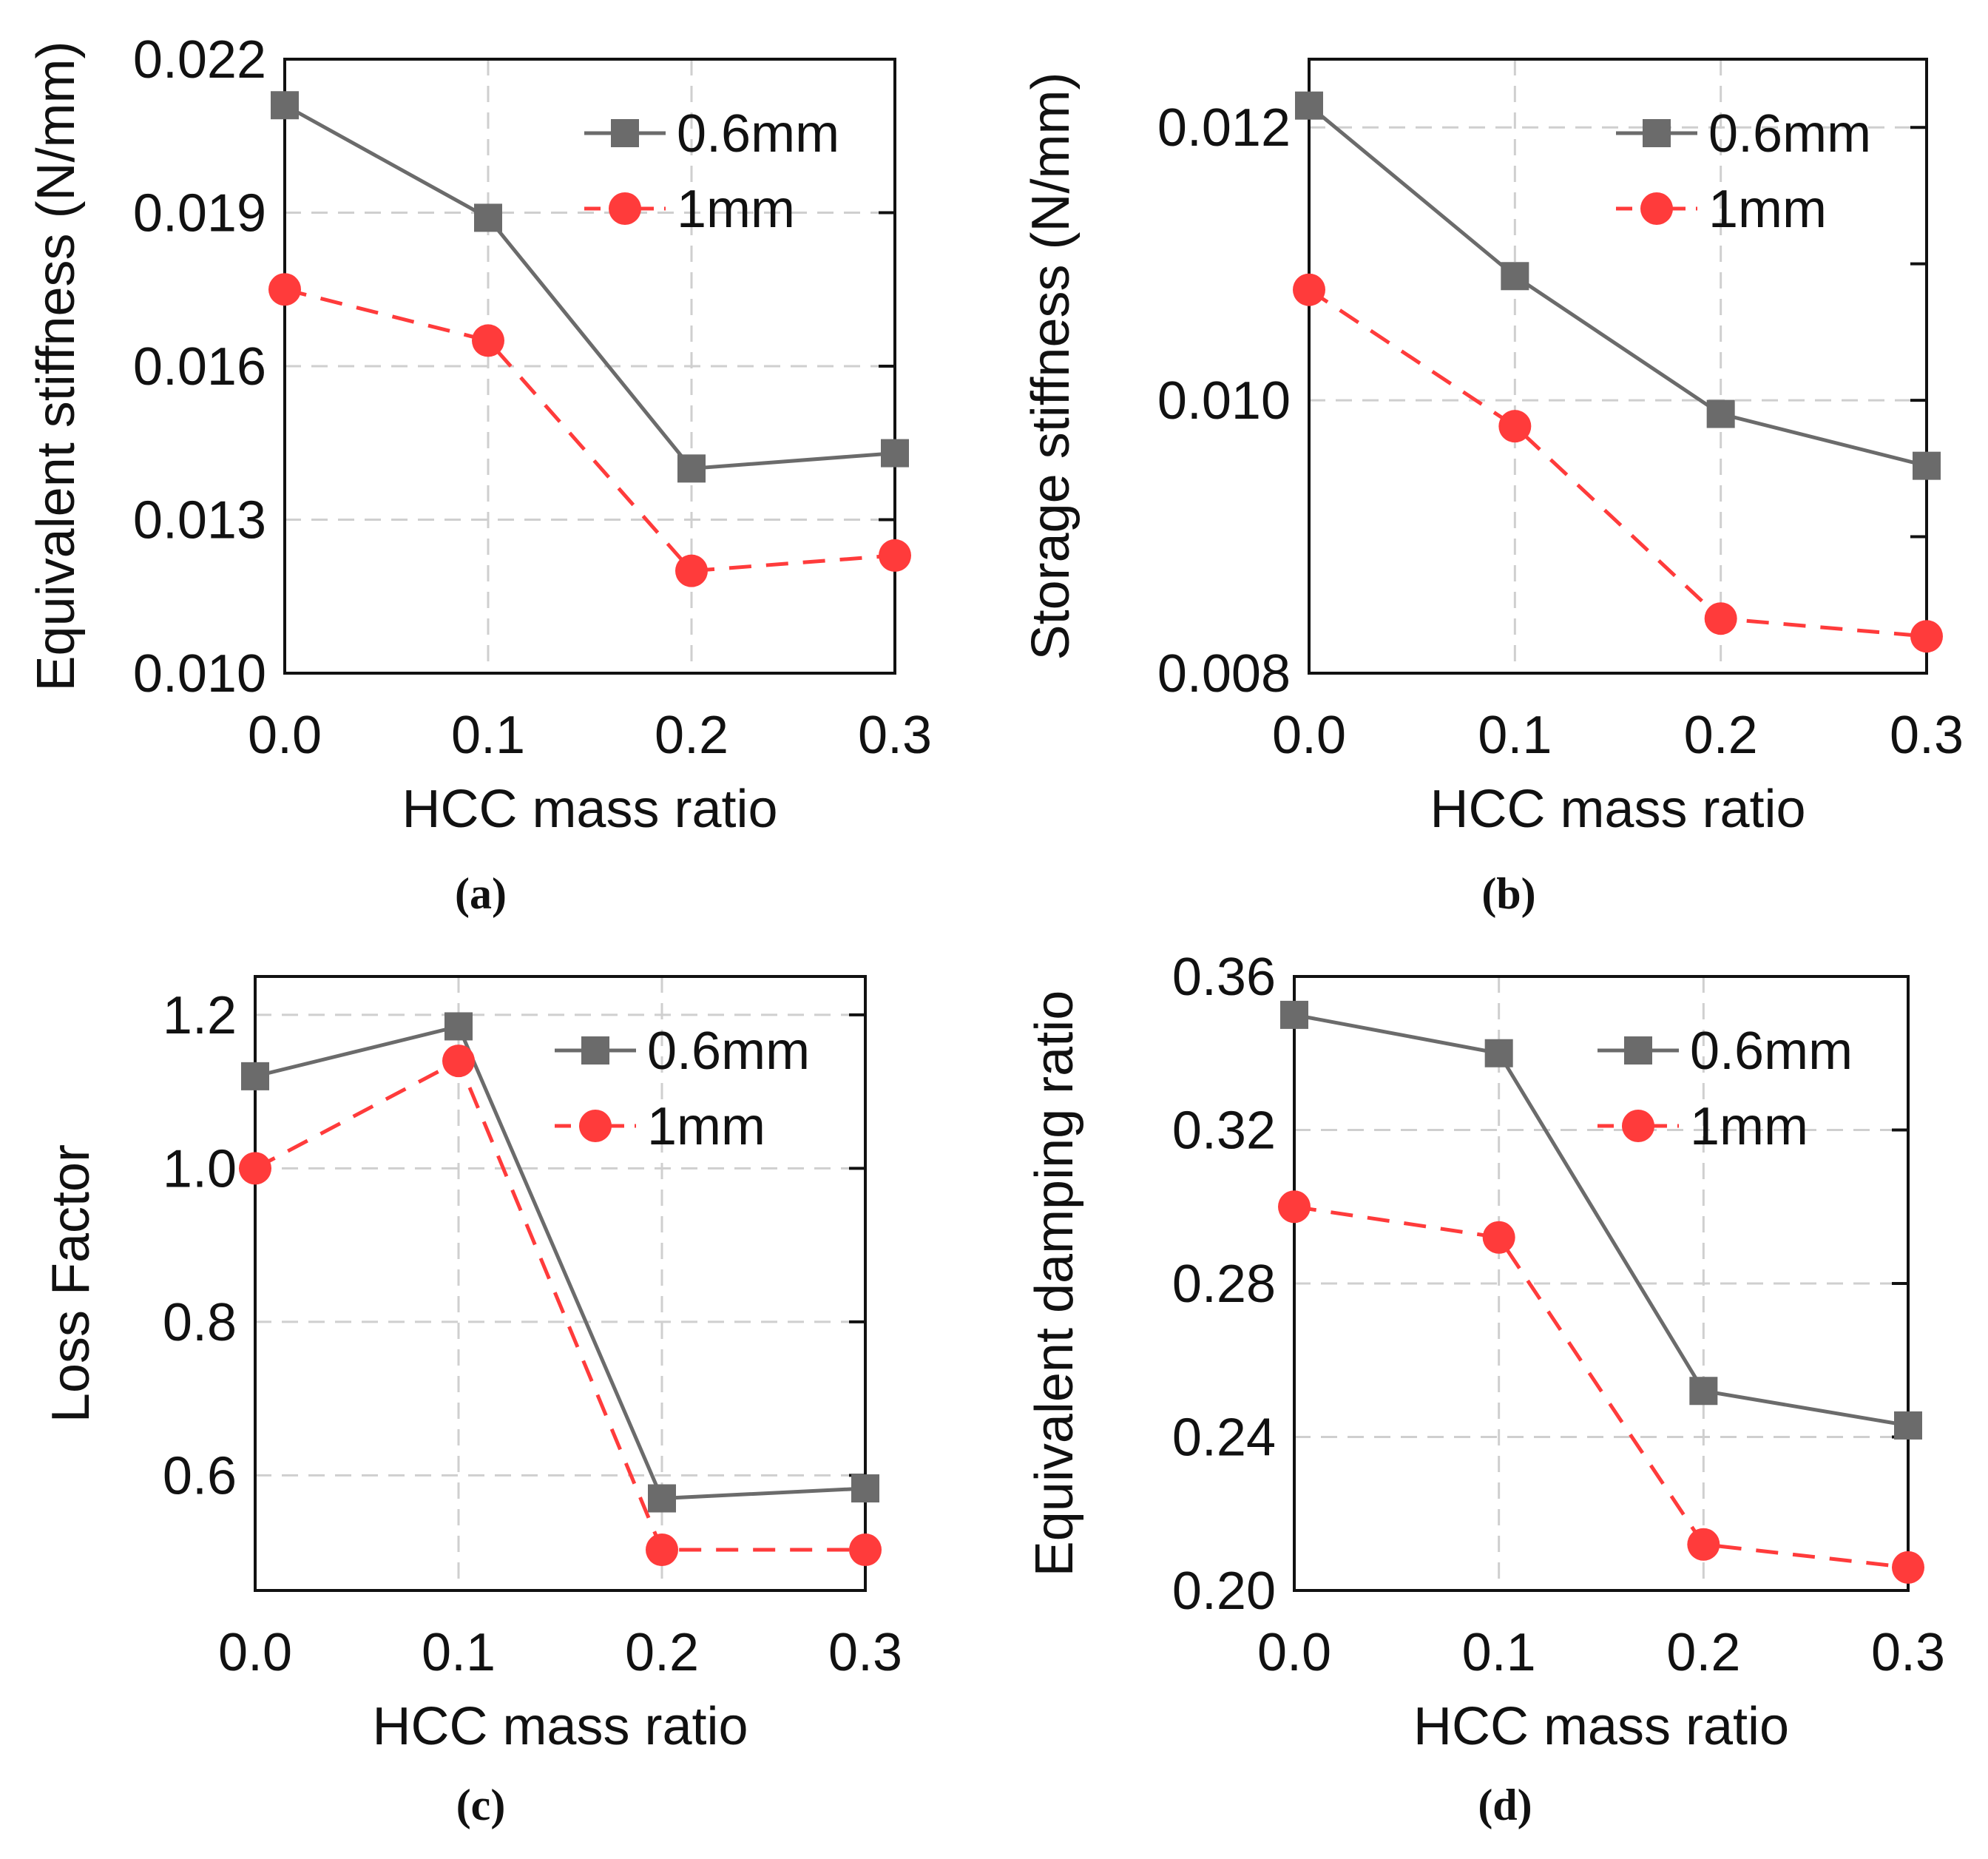 This screenshot has width=1988, height=1859. I want to click on y-axis-label: Equivalent stiffness (N/mm), so click(57, 366).